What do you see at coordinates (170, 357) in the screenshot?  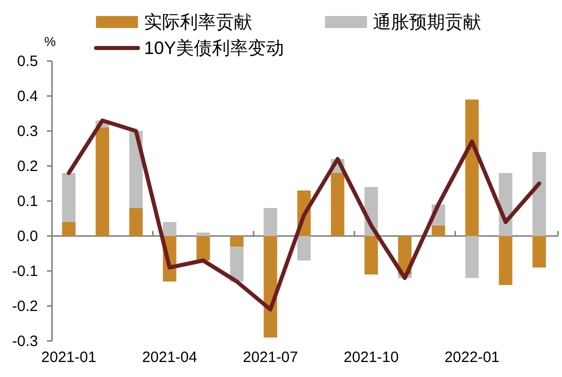 I see `x-tick-label: 2021-04` at bounding box center [170, 357].